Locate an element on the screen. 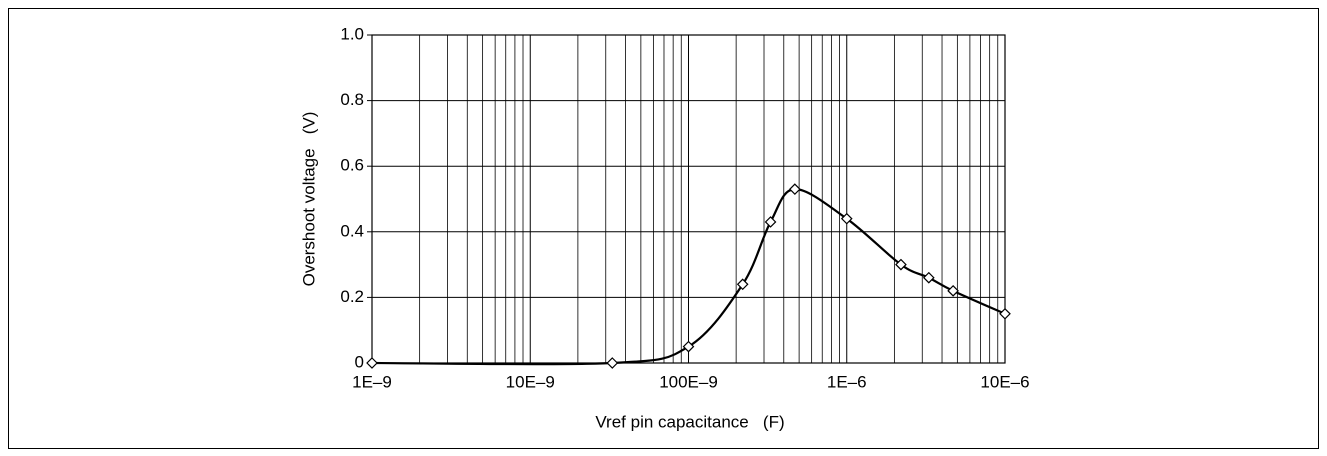  y-tick-label: 0.8 is located at coordinates (352, 99).